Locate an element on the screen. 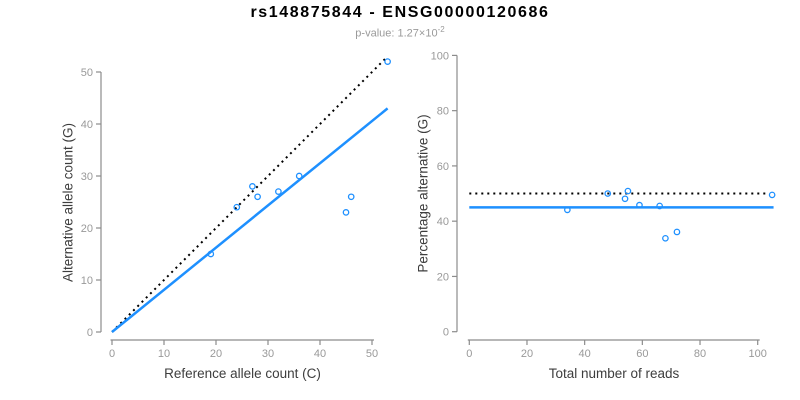 The height and width of the screenshot is (400, 800). right-plot-xaxis-label: Total number of reads is located at coordinates (614, 373).